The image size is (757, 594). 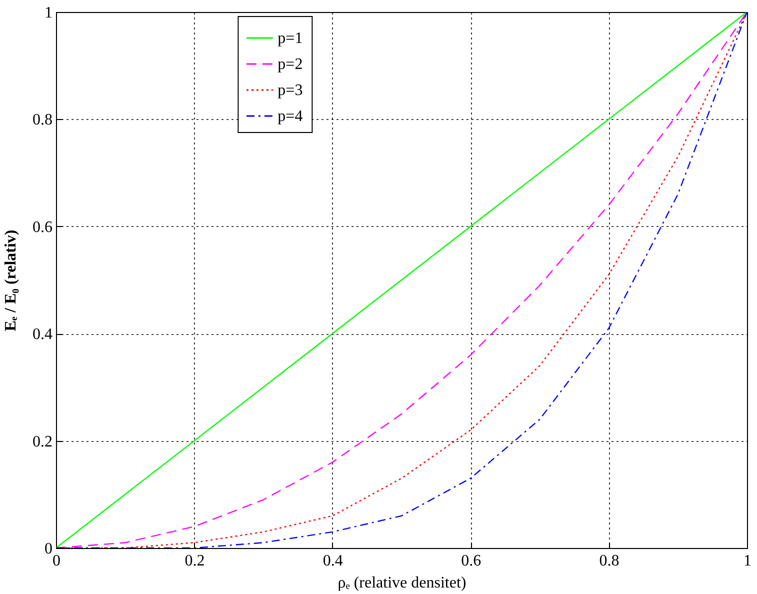 I want to click on x-tick-label: 1, so click(x=748, y=561).